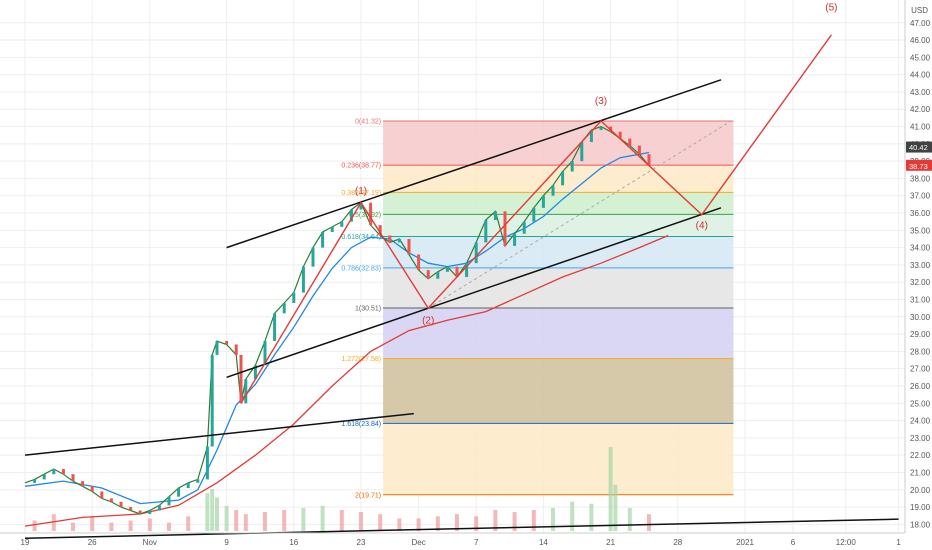  I want to click on time-tick-label: 14, so click(543, 542).